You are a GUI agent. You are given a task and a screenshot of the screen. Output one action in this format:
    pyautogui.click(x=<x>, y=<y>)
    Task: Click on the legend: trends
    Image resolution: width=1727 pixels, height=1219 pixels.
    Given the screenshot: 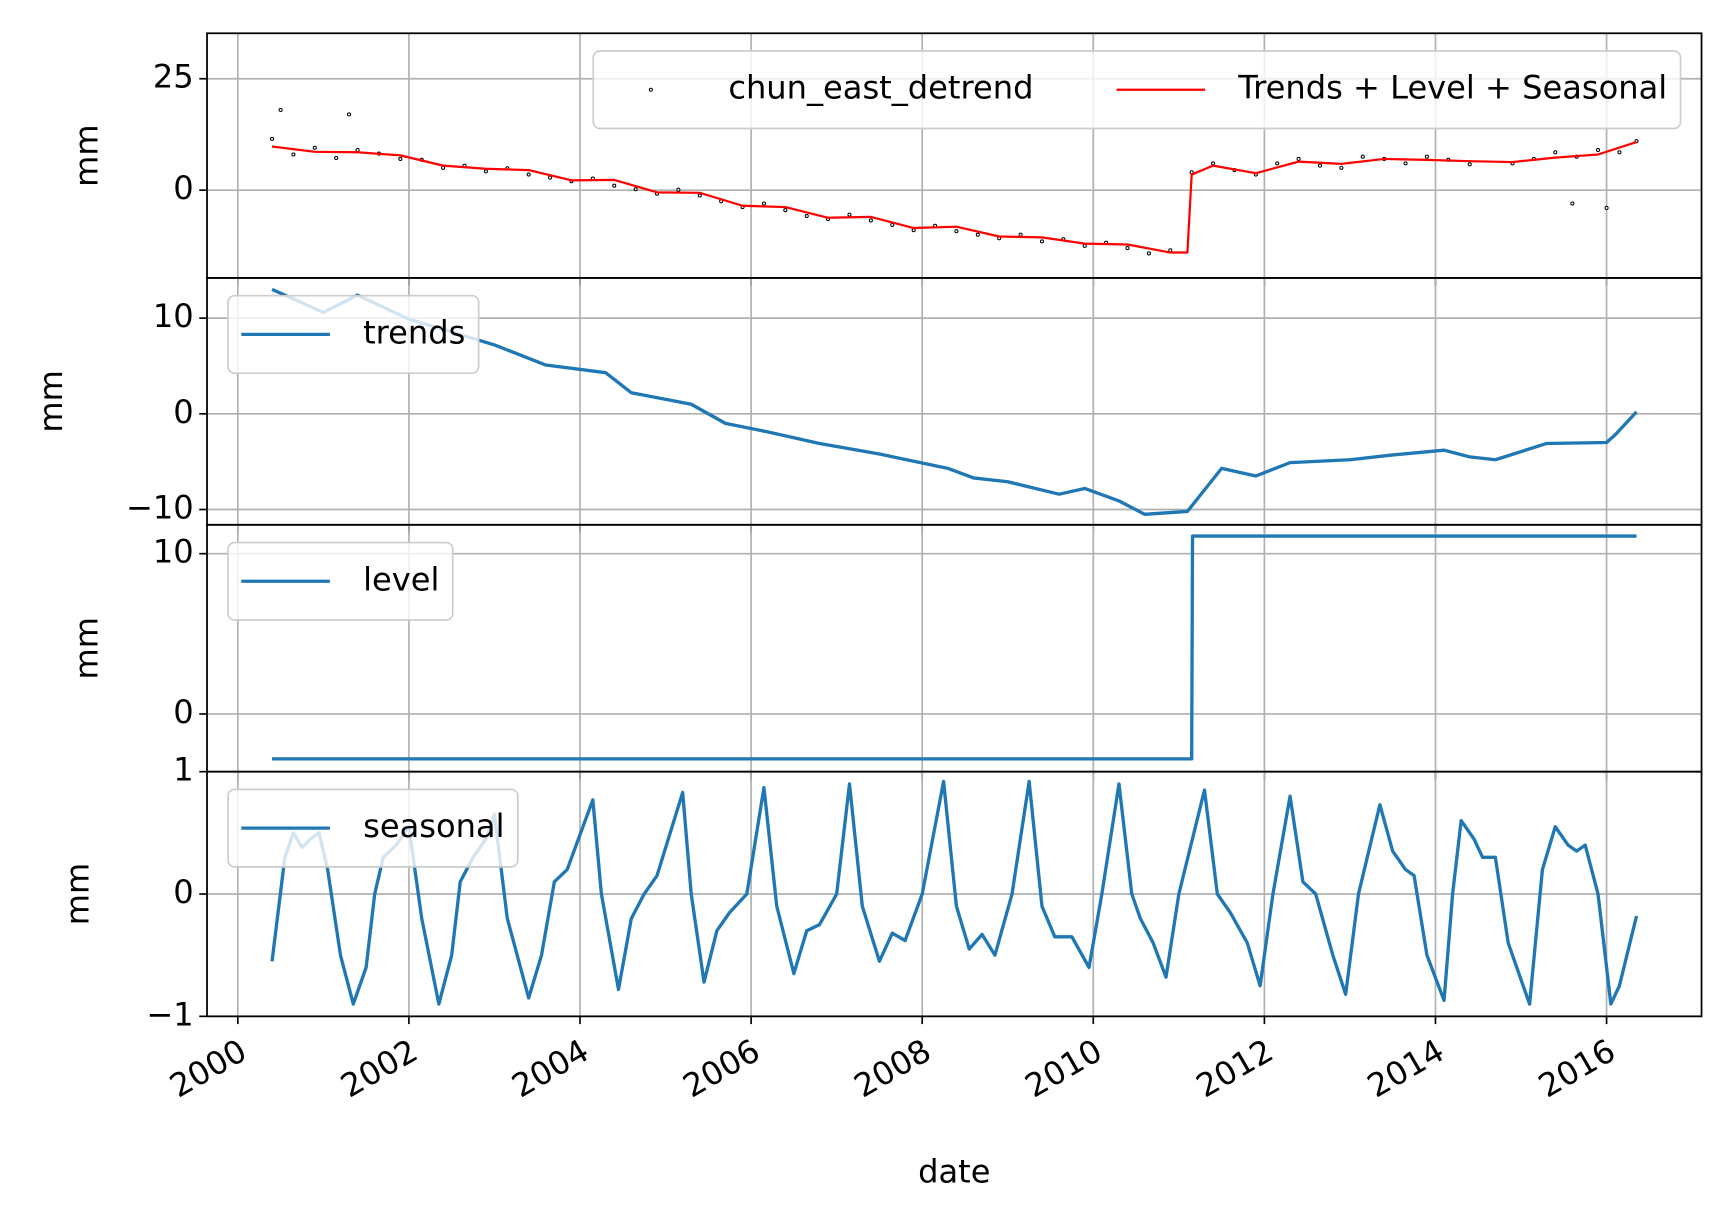 What is the action you would take?
    pyautogui.click(x=353, y=334)
    